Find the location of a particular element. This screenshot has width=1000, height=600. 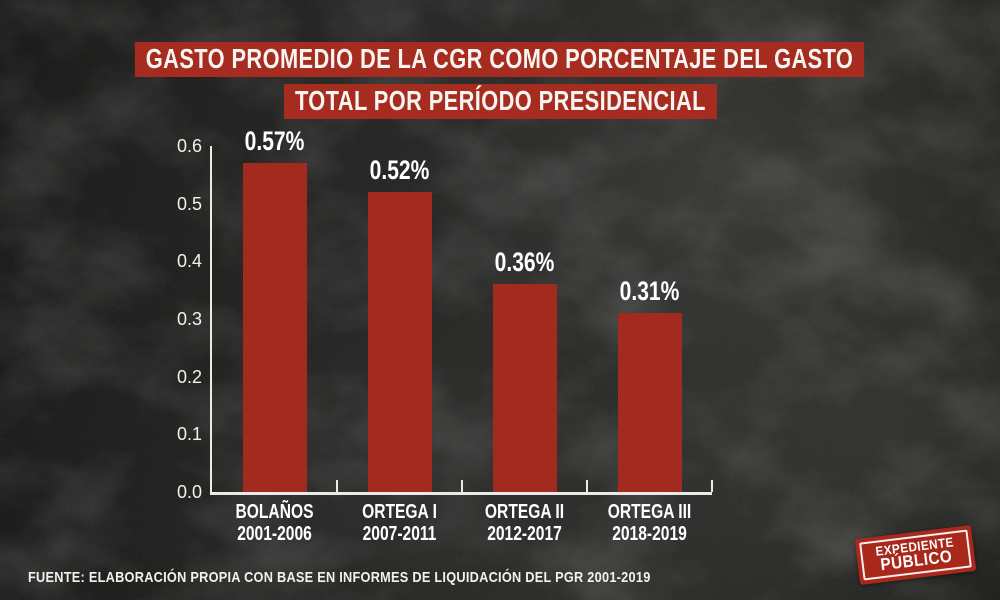

x-axis-label: BOLAÑOS 2001-2006 is located at coordinates (275, 523).